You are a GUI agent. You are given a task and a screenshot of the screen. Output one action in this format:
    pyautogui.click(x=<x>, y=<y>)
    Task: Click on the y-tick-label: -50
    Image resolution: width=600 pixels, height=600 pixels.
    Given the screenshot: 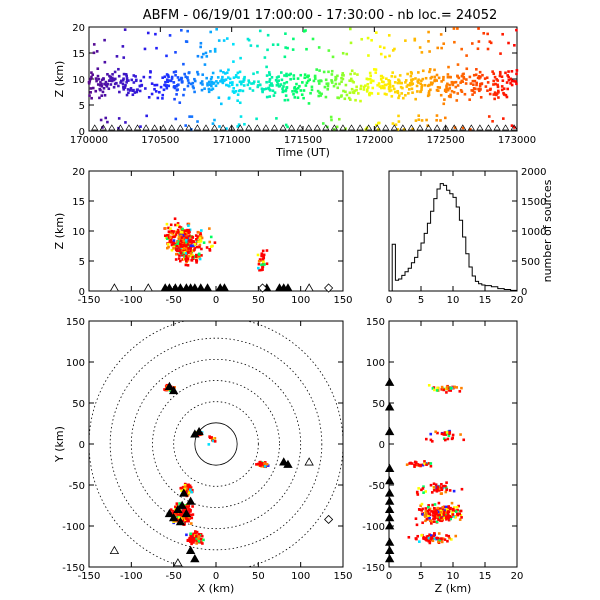 What is the action you would take?
    pyautogui.click(x=77, y=486)
    